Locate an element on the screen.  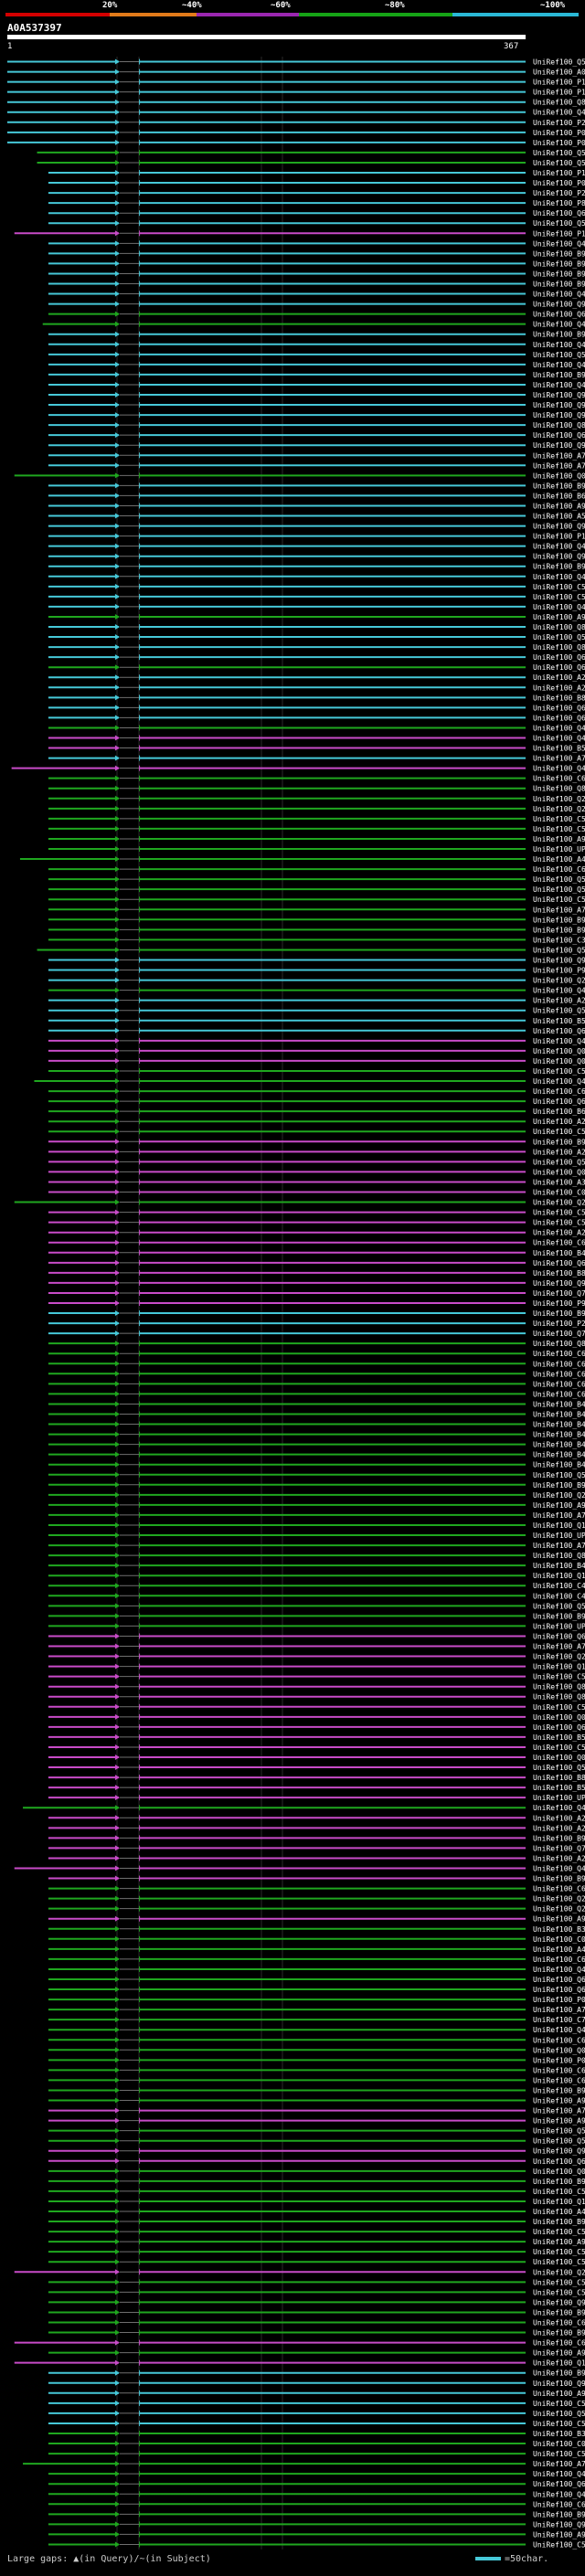
hit-label: UniRef100_A9NU17 is located at coordinates (559, 2394).